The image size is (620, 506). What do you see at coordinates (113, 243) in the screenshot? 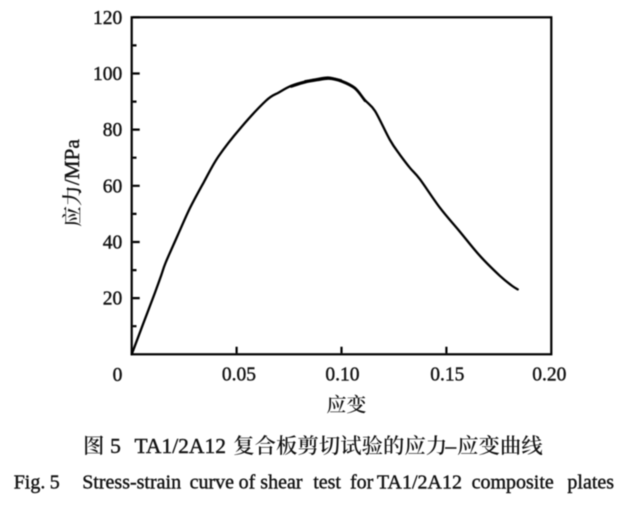
I see `svg-text: 40` at bounding box center [113, 243].